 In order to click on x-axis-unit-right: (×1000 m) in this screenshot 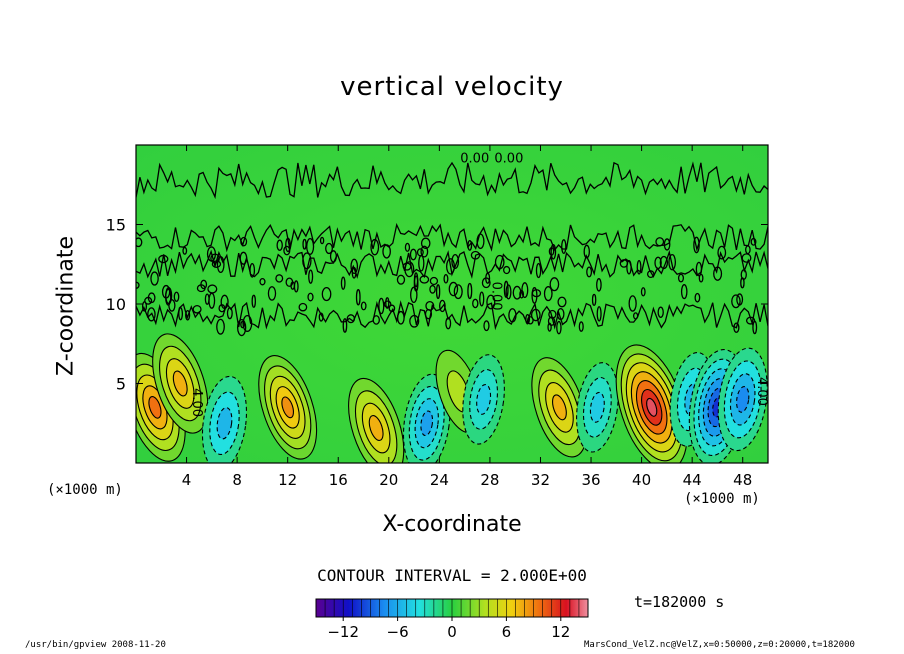, I will do `click(722, 499)`.